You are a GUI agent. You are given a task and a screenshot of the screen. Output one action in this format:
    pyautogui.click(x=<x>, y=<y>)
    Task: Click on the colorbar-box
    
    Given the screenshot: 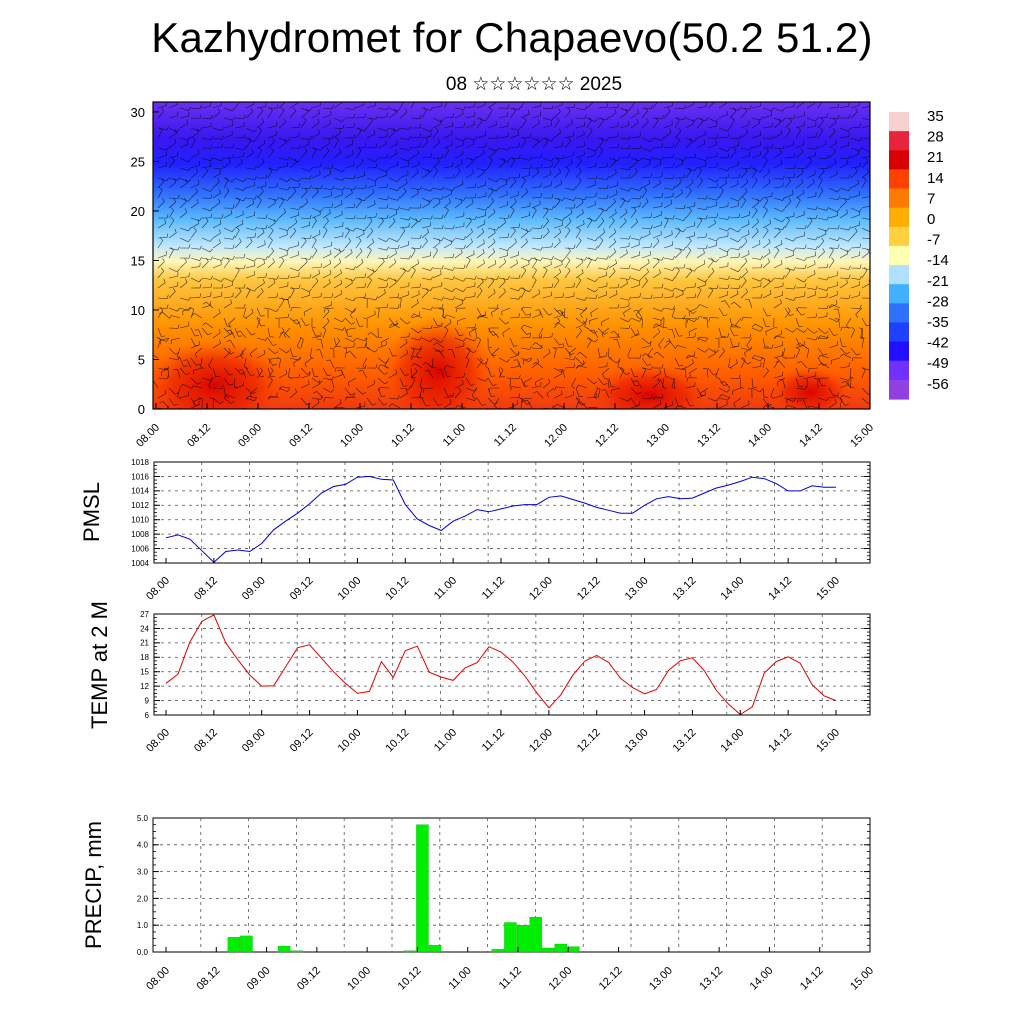 What is the action you would take?
    pyautogui.click(x=899, y=141)
    